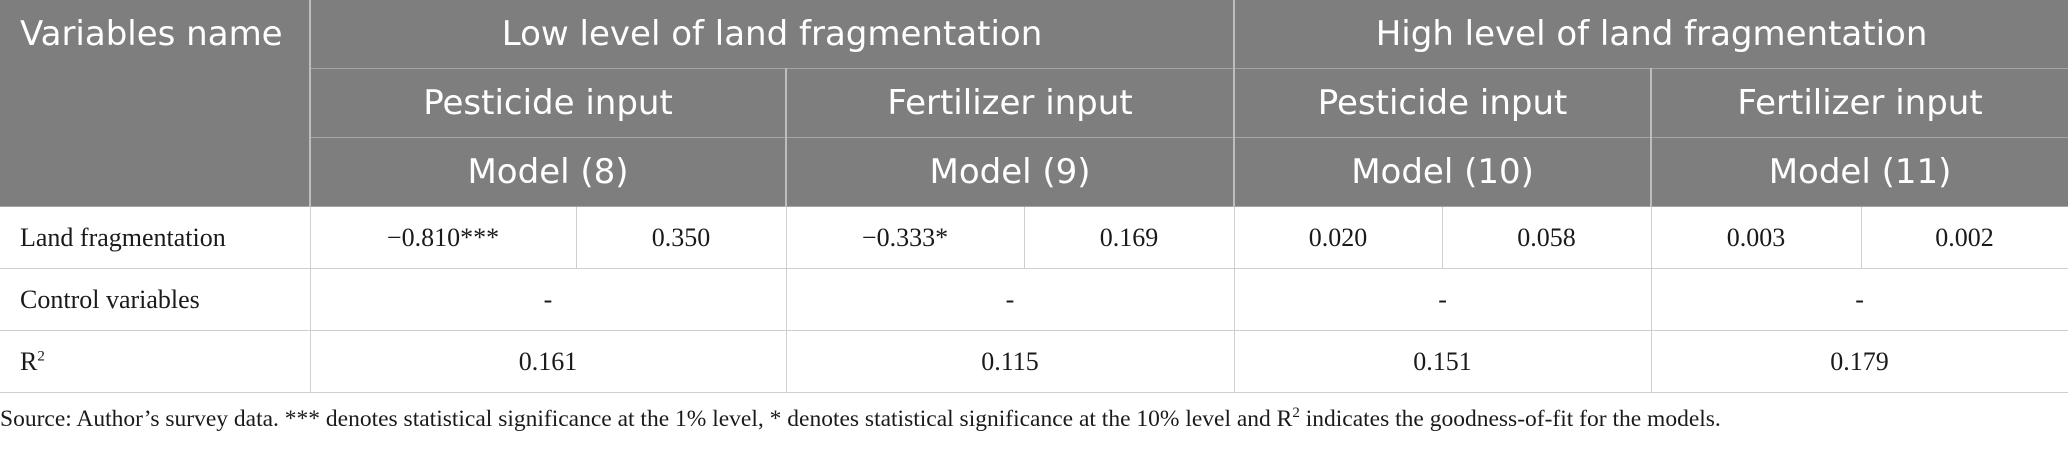  What do you see at coordinates (681, 237) in the screenshot?
I see `cell-m8-standard-error: 0.350` at bounding box center [681, 237].